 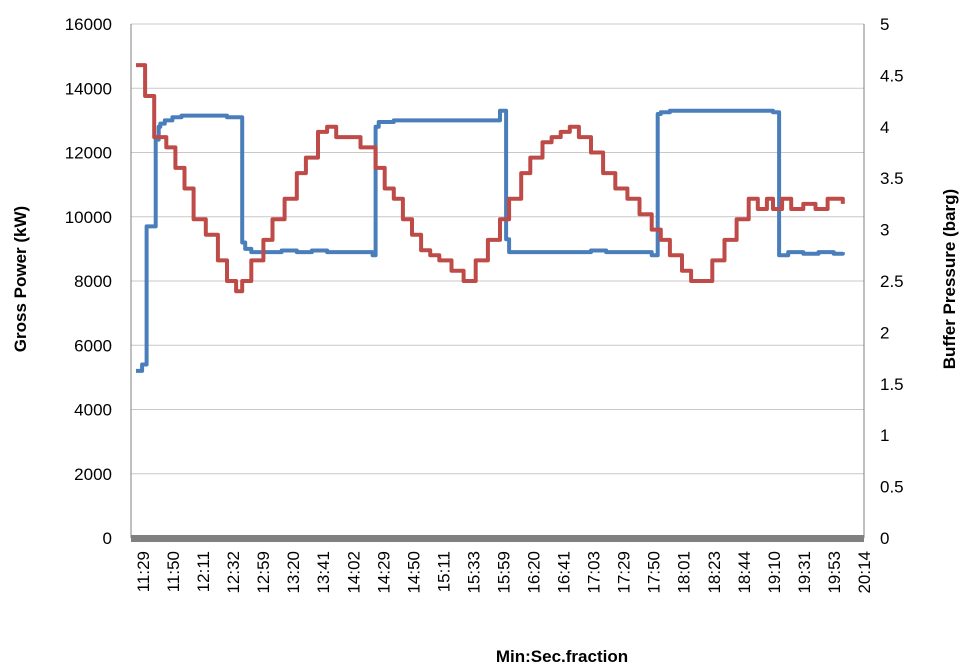 I want to click on y-right-tick-label: 0.5, so click(x=892, y=487).